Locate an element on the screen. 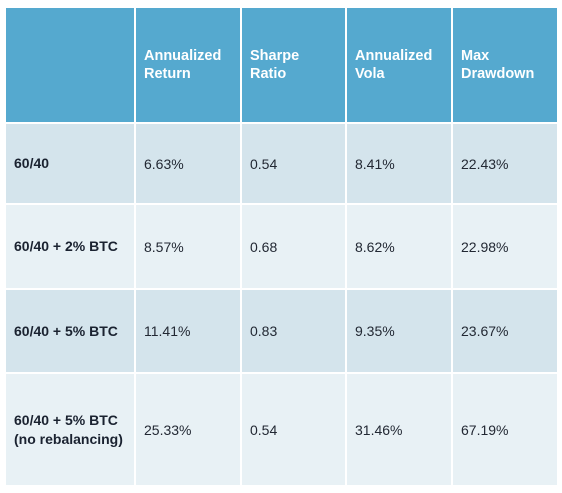 This screenshot has width=562, height=493. header-annualized-vola: Annualized Vola is located at coordinates (399, 65).